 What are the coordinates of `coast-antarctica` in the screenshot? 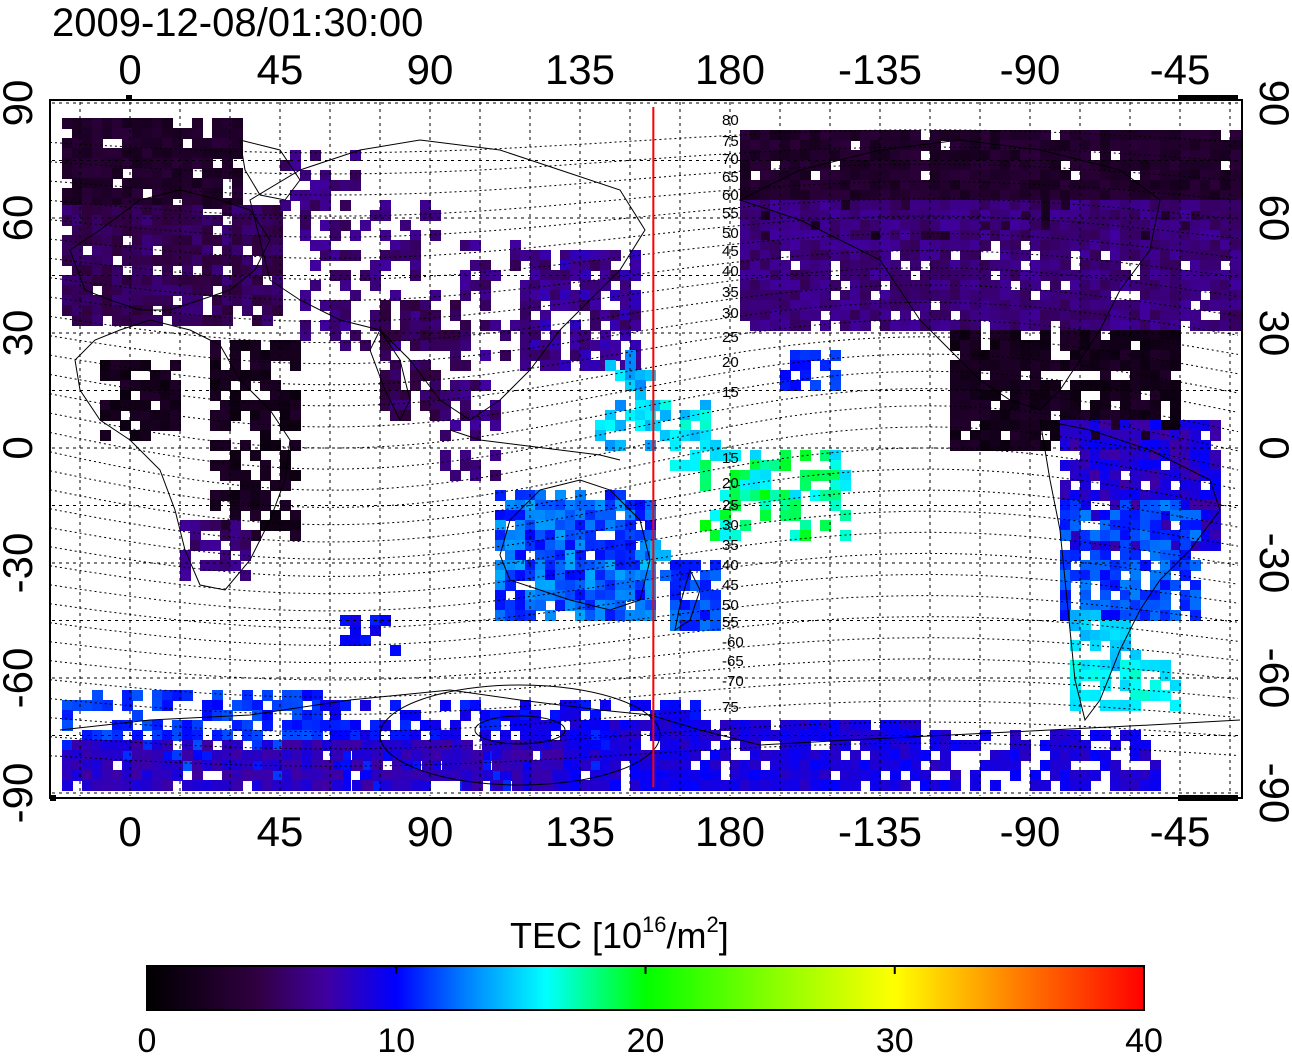 It's located at (650, 717).